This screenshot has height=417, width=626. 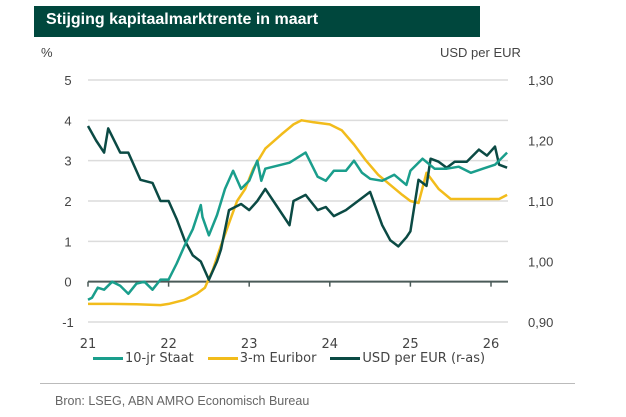 What do you see at coordinates (345, 358) in the screenshot?
I see `legend-swatch-usd` at bounding box center [345, 358].